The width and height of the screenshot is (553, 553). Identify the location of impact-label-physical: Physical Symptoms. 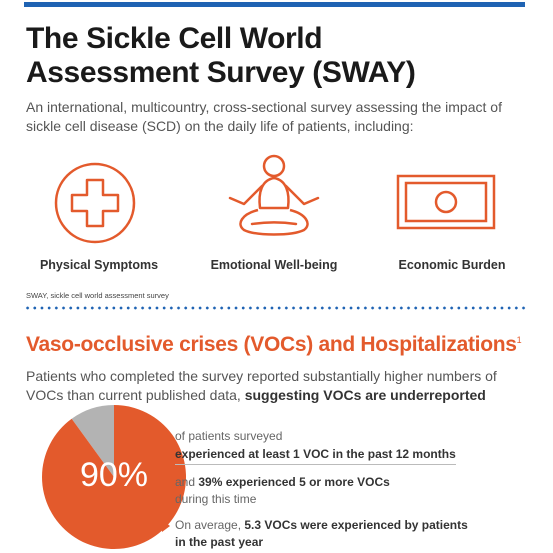
(99, 265).